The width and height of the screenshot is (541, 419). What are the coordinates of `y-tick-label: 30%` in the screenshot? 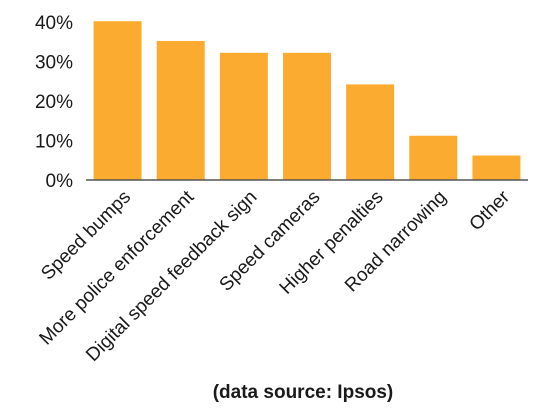 It's located at (54, 63).